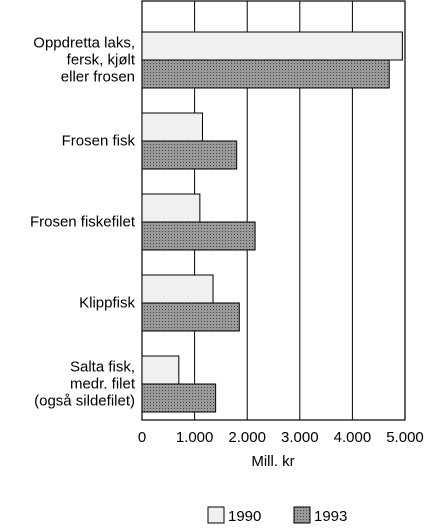 The image size is (435, 528). I want to click on legend-label: 1993, so click(330, 516).